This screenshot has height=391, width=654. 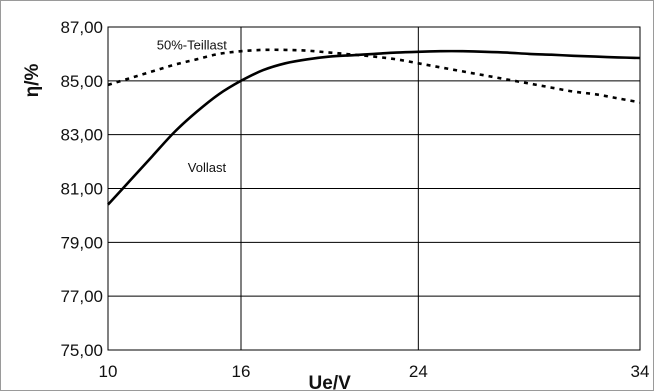 I want to click on x-axis-title: Ue/V, so click(x=330, y=382).